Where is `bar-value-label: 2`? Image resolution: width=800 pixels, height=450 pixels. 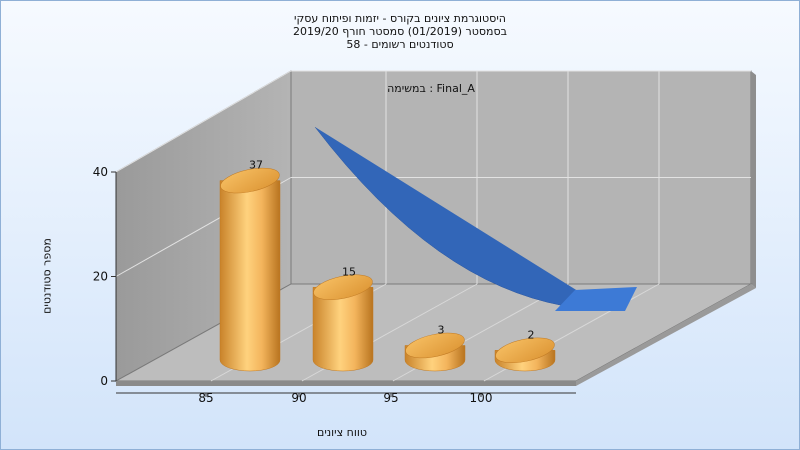 bar-value-label: 2 is located at coordinates (531, 334).